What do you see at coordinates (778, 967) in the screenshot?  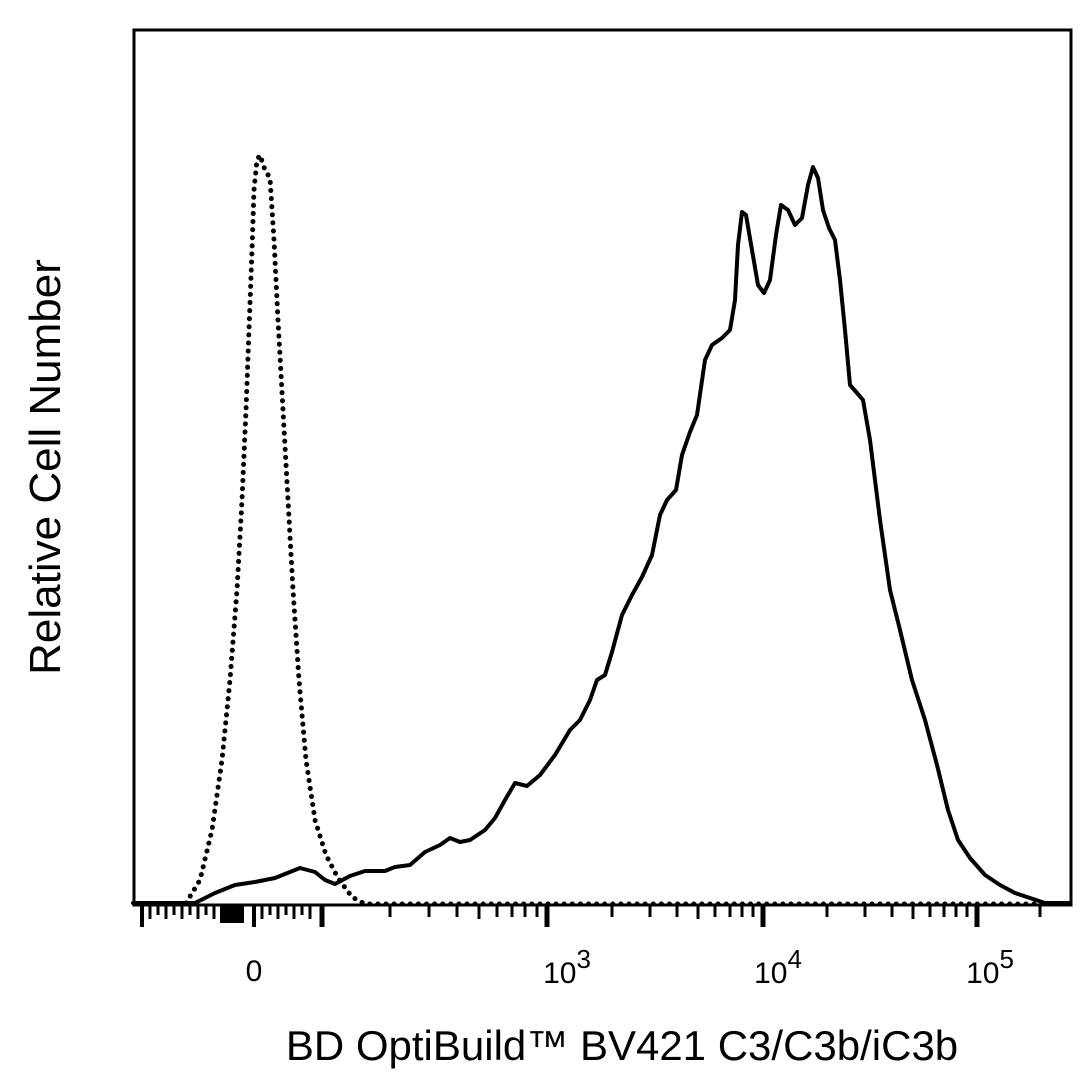 I see `x-tick-label: 10⁴` at bounding box center [778, 967].